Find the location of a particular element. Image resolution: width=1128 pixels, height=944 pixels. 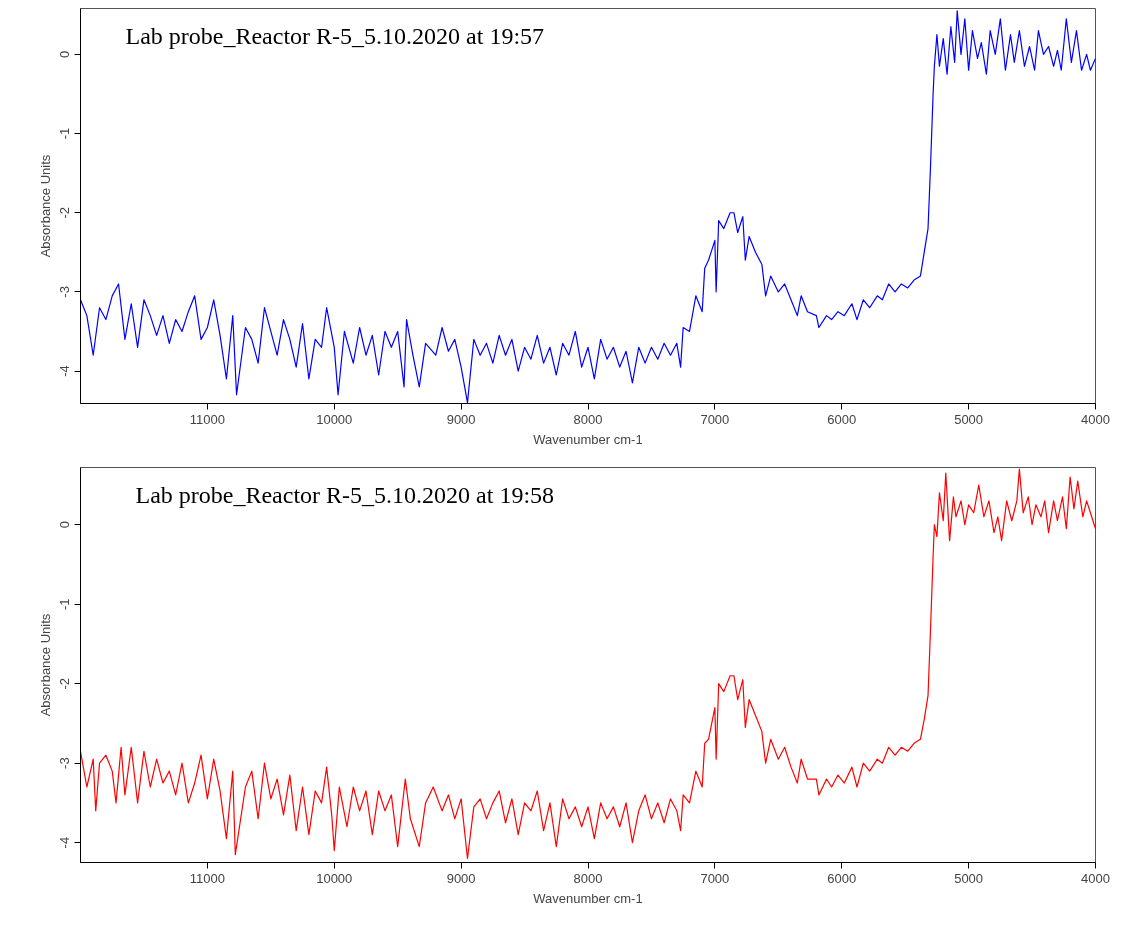

annotation: Lab probe_Reactor R-5_5.10.2020 at 19:58 is located at coordinates (345, 494).